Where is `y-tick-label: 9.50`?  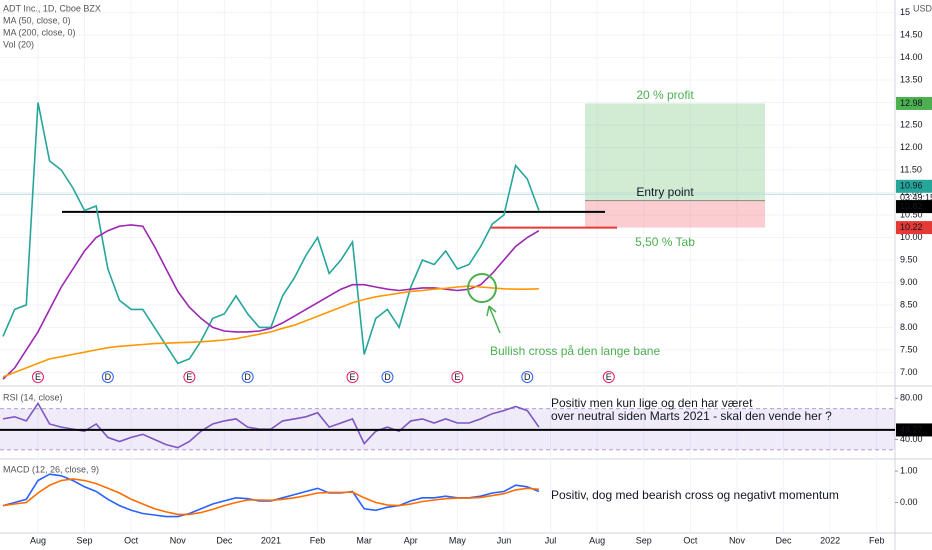
y-tick-label: 9.50 is located at coordinates (909, 259).